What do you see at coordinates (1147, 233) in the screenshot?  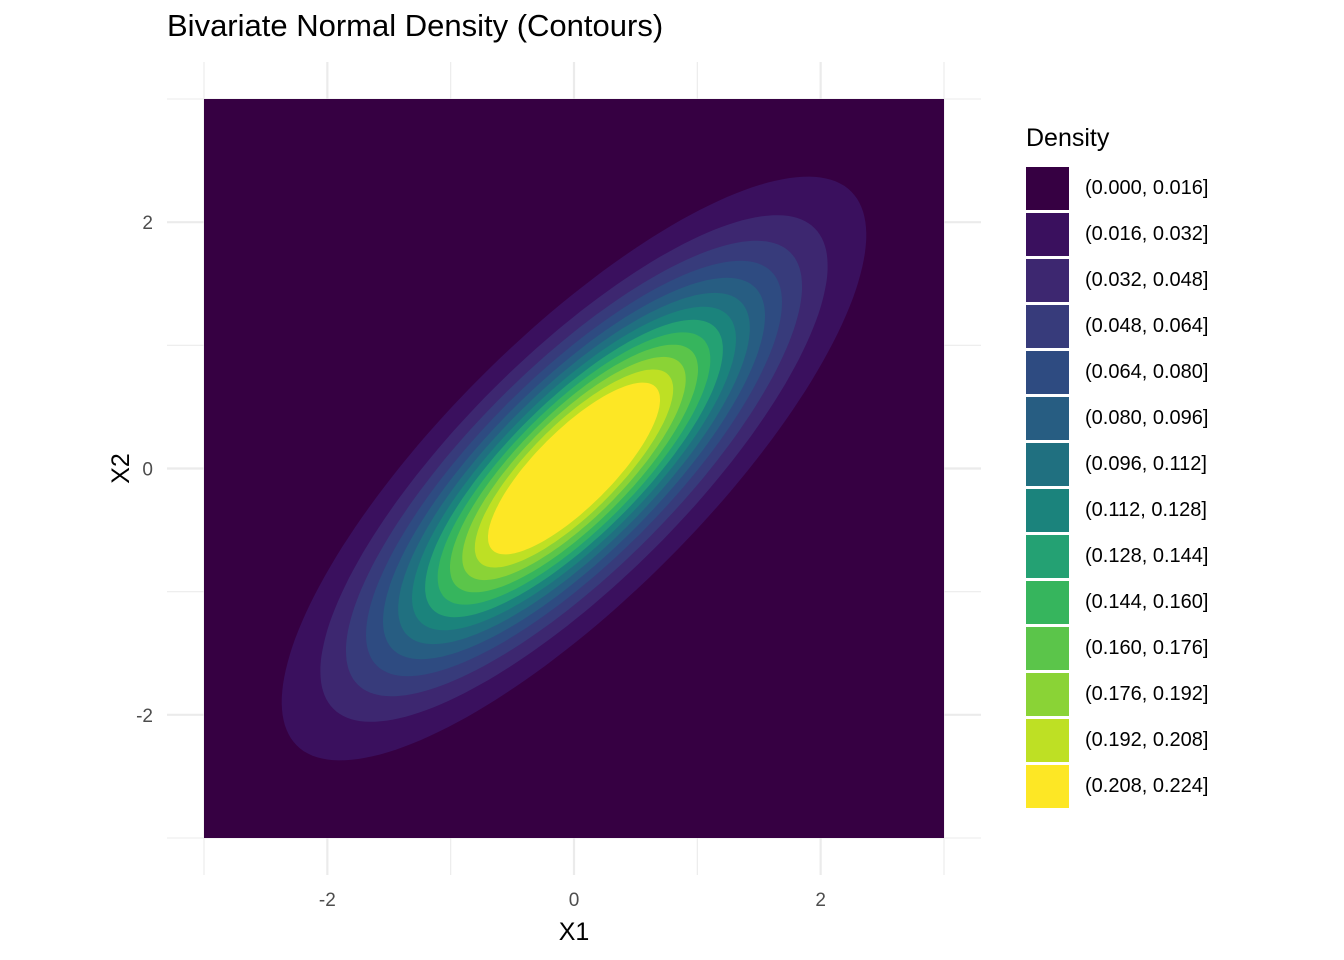 I see `legend-label: (0.016, 0.032]` at bounding box center [1147, 233].